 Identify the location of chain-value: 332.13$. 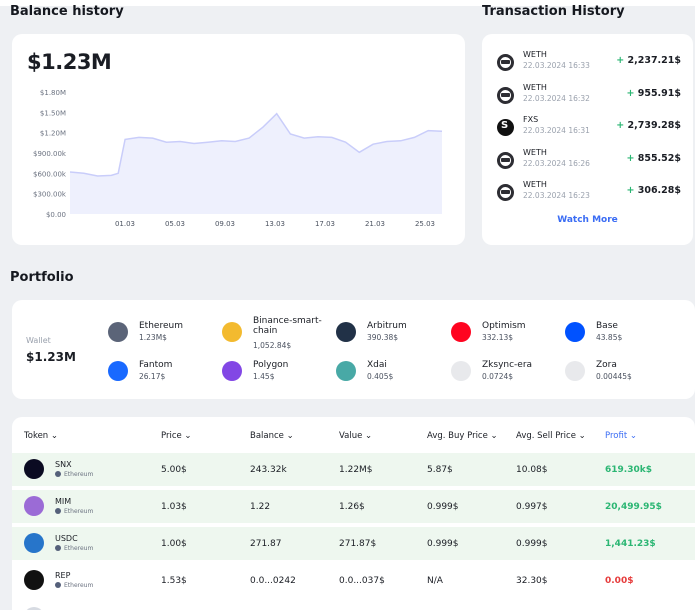
(498, 337).